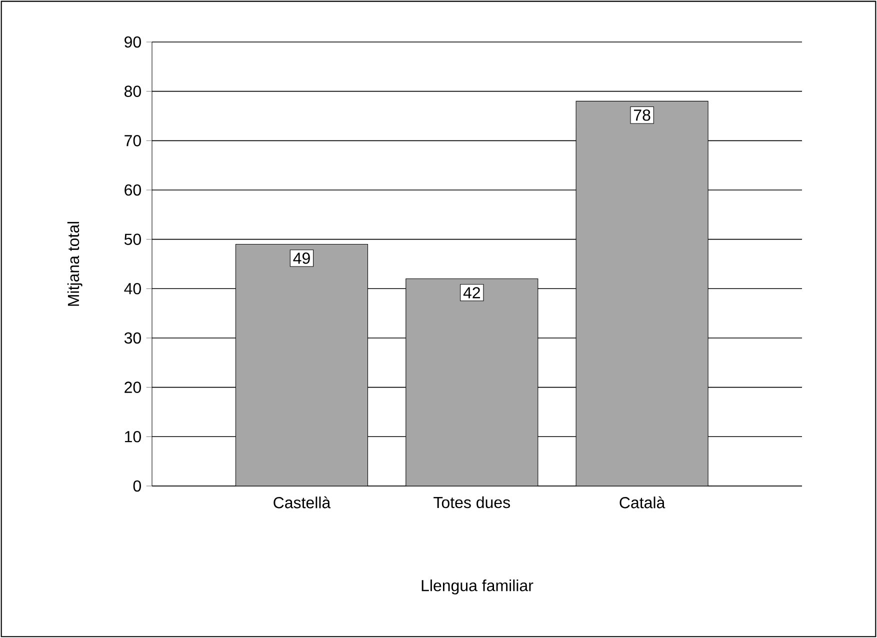 The width and height of the screenshot is (877, 638). Describe the element at coordinates (642, 115) in the screenshot. I see `data-label: 78` at that location.